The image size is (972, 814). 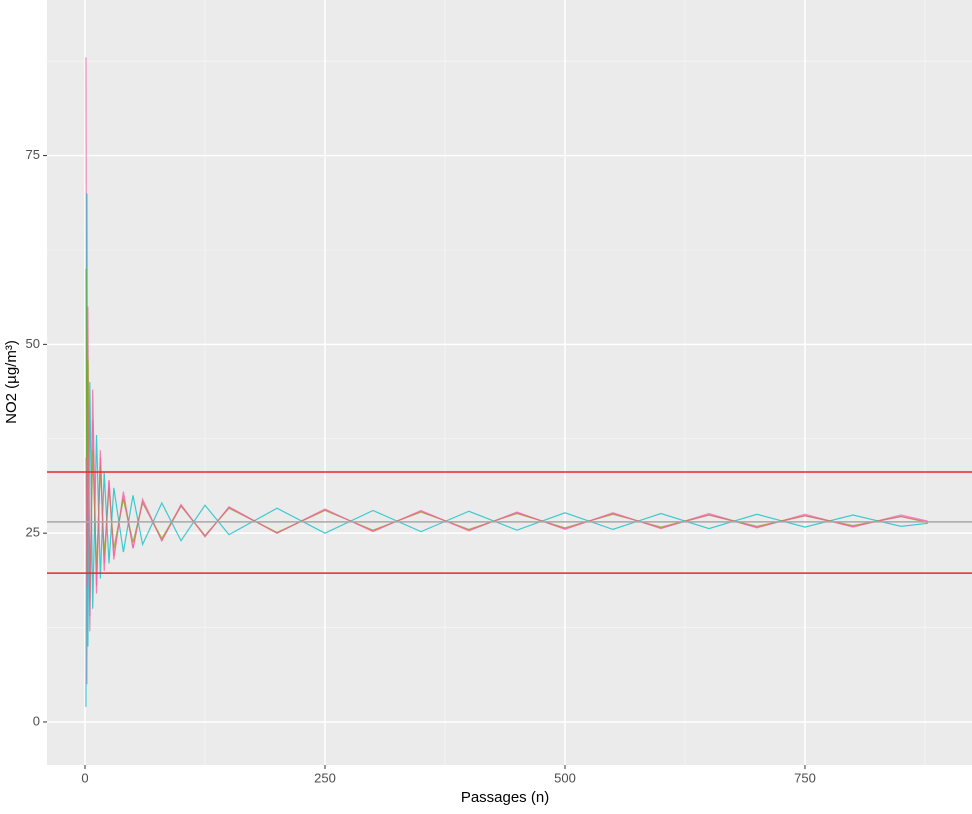 What do you see at coordinates (33, 154) in the screenshot?
I see `y-tick-label: 75` at bounding box center [33, 154].